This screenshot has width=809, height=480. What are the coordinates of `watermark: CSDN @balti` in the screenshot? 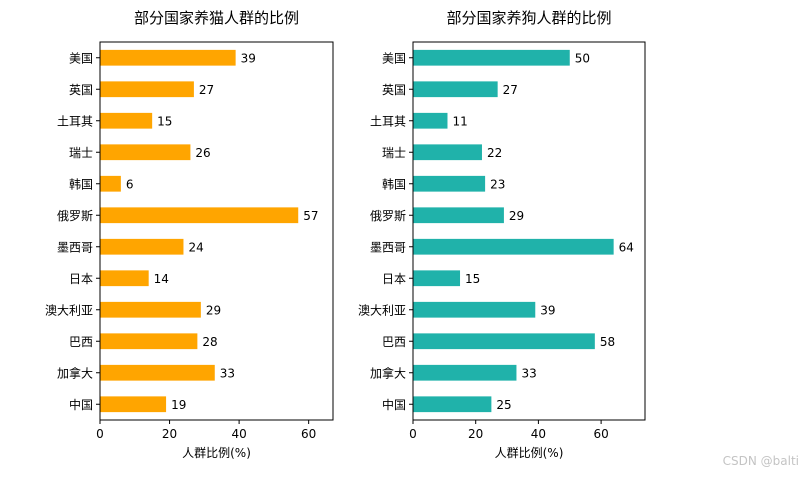 It's located at (760, 461).